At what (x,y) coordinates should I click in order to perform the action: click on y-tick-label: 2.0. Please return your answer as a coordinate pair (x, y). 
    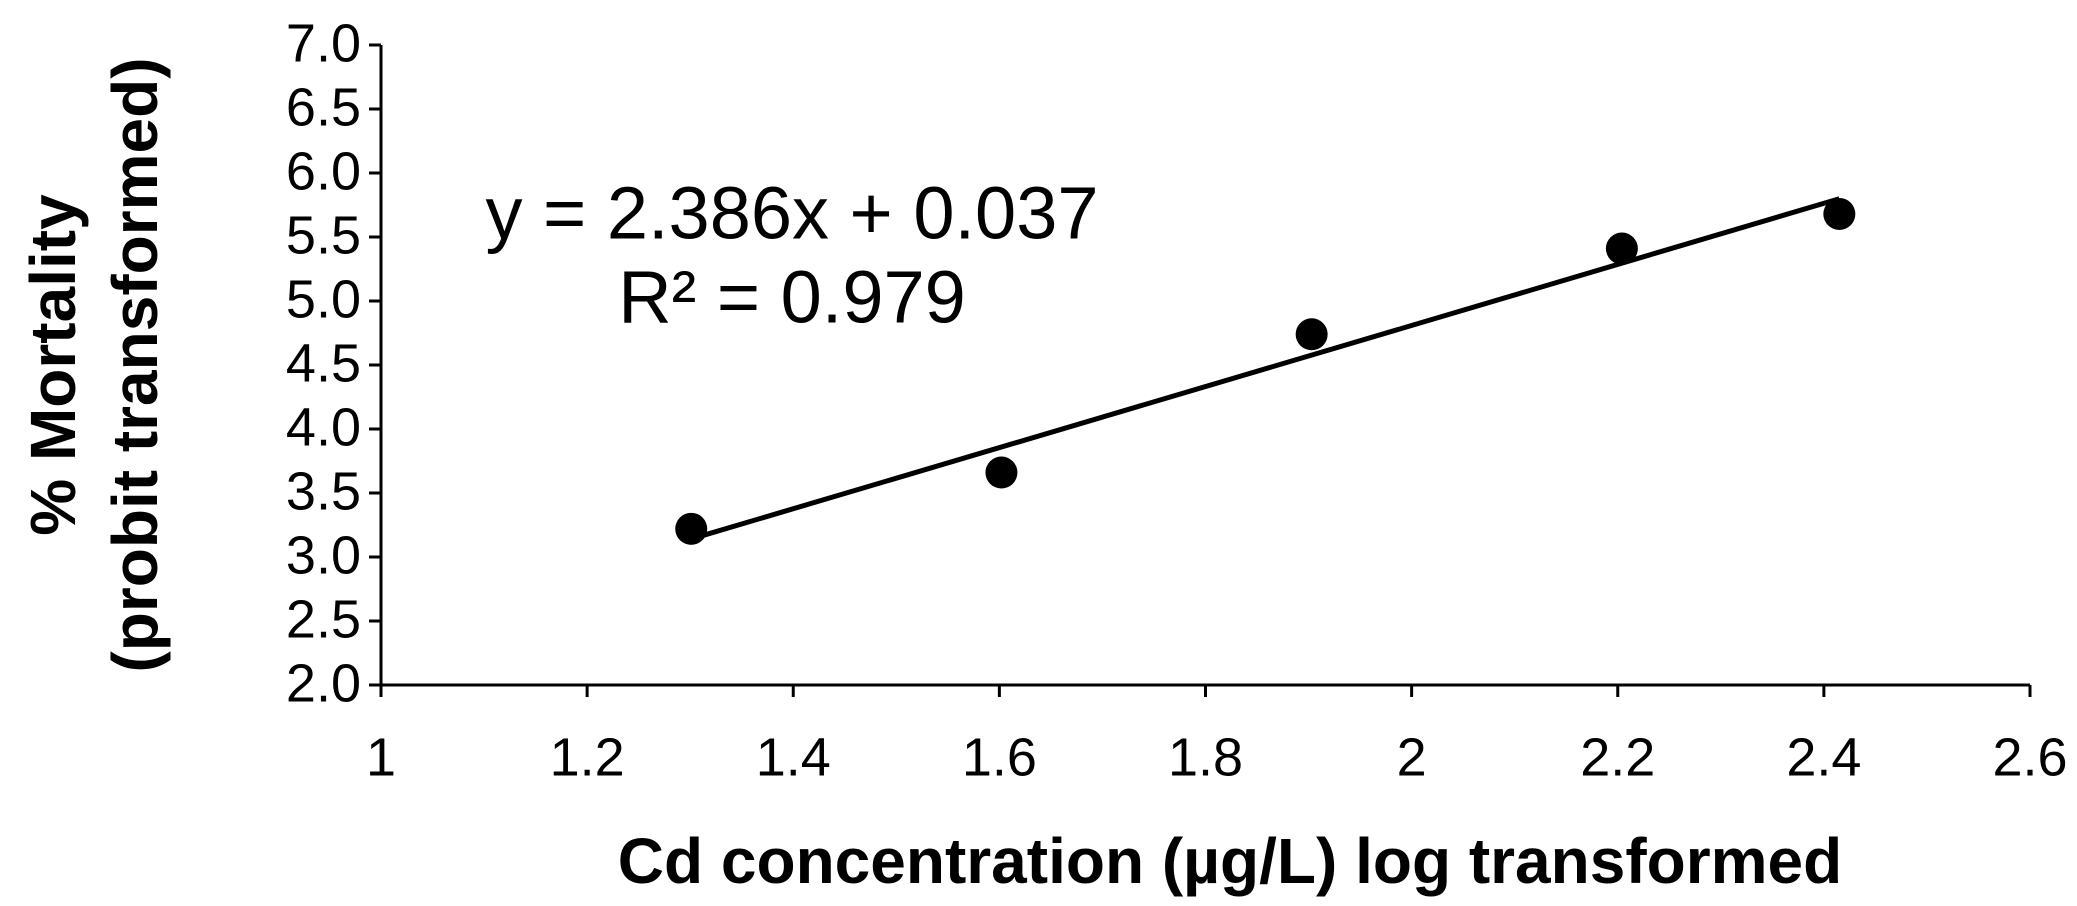
    Looking at the image, I should click on (323, 683).